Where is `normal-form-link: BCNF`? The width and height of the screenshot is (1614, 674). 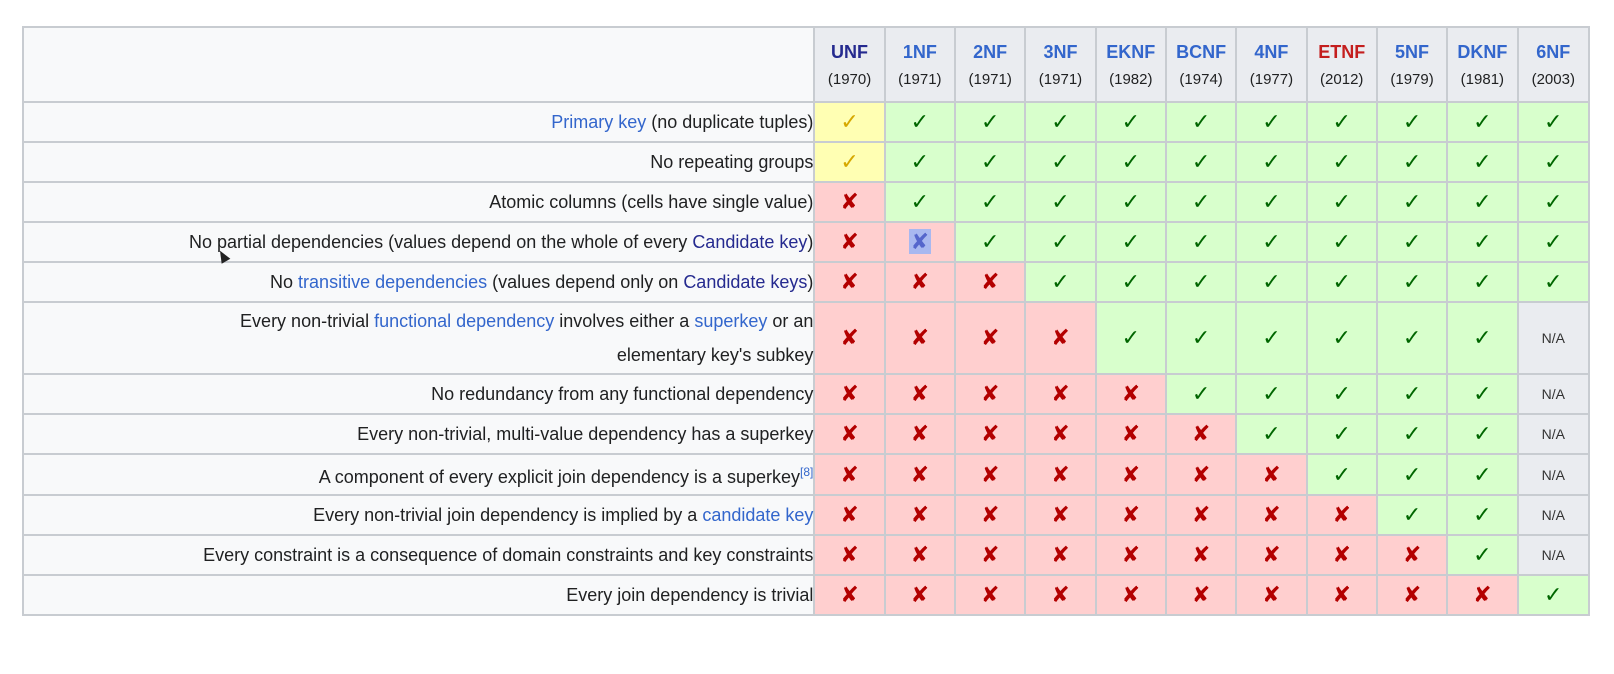 normal-form-link: BCNF is located at coordinates (1201, 52).